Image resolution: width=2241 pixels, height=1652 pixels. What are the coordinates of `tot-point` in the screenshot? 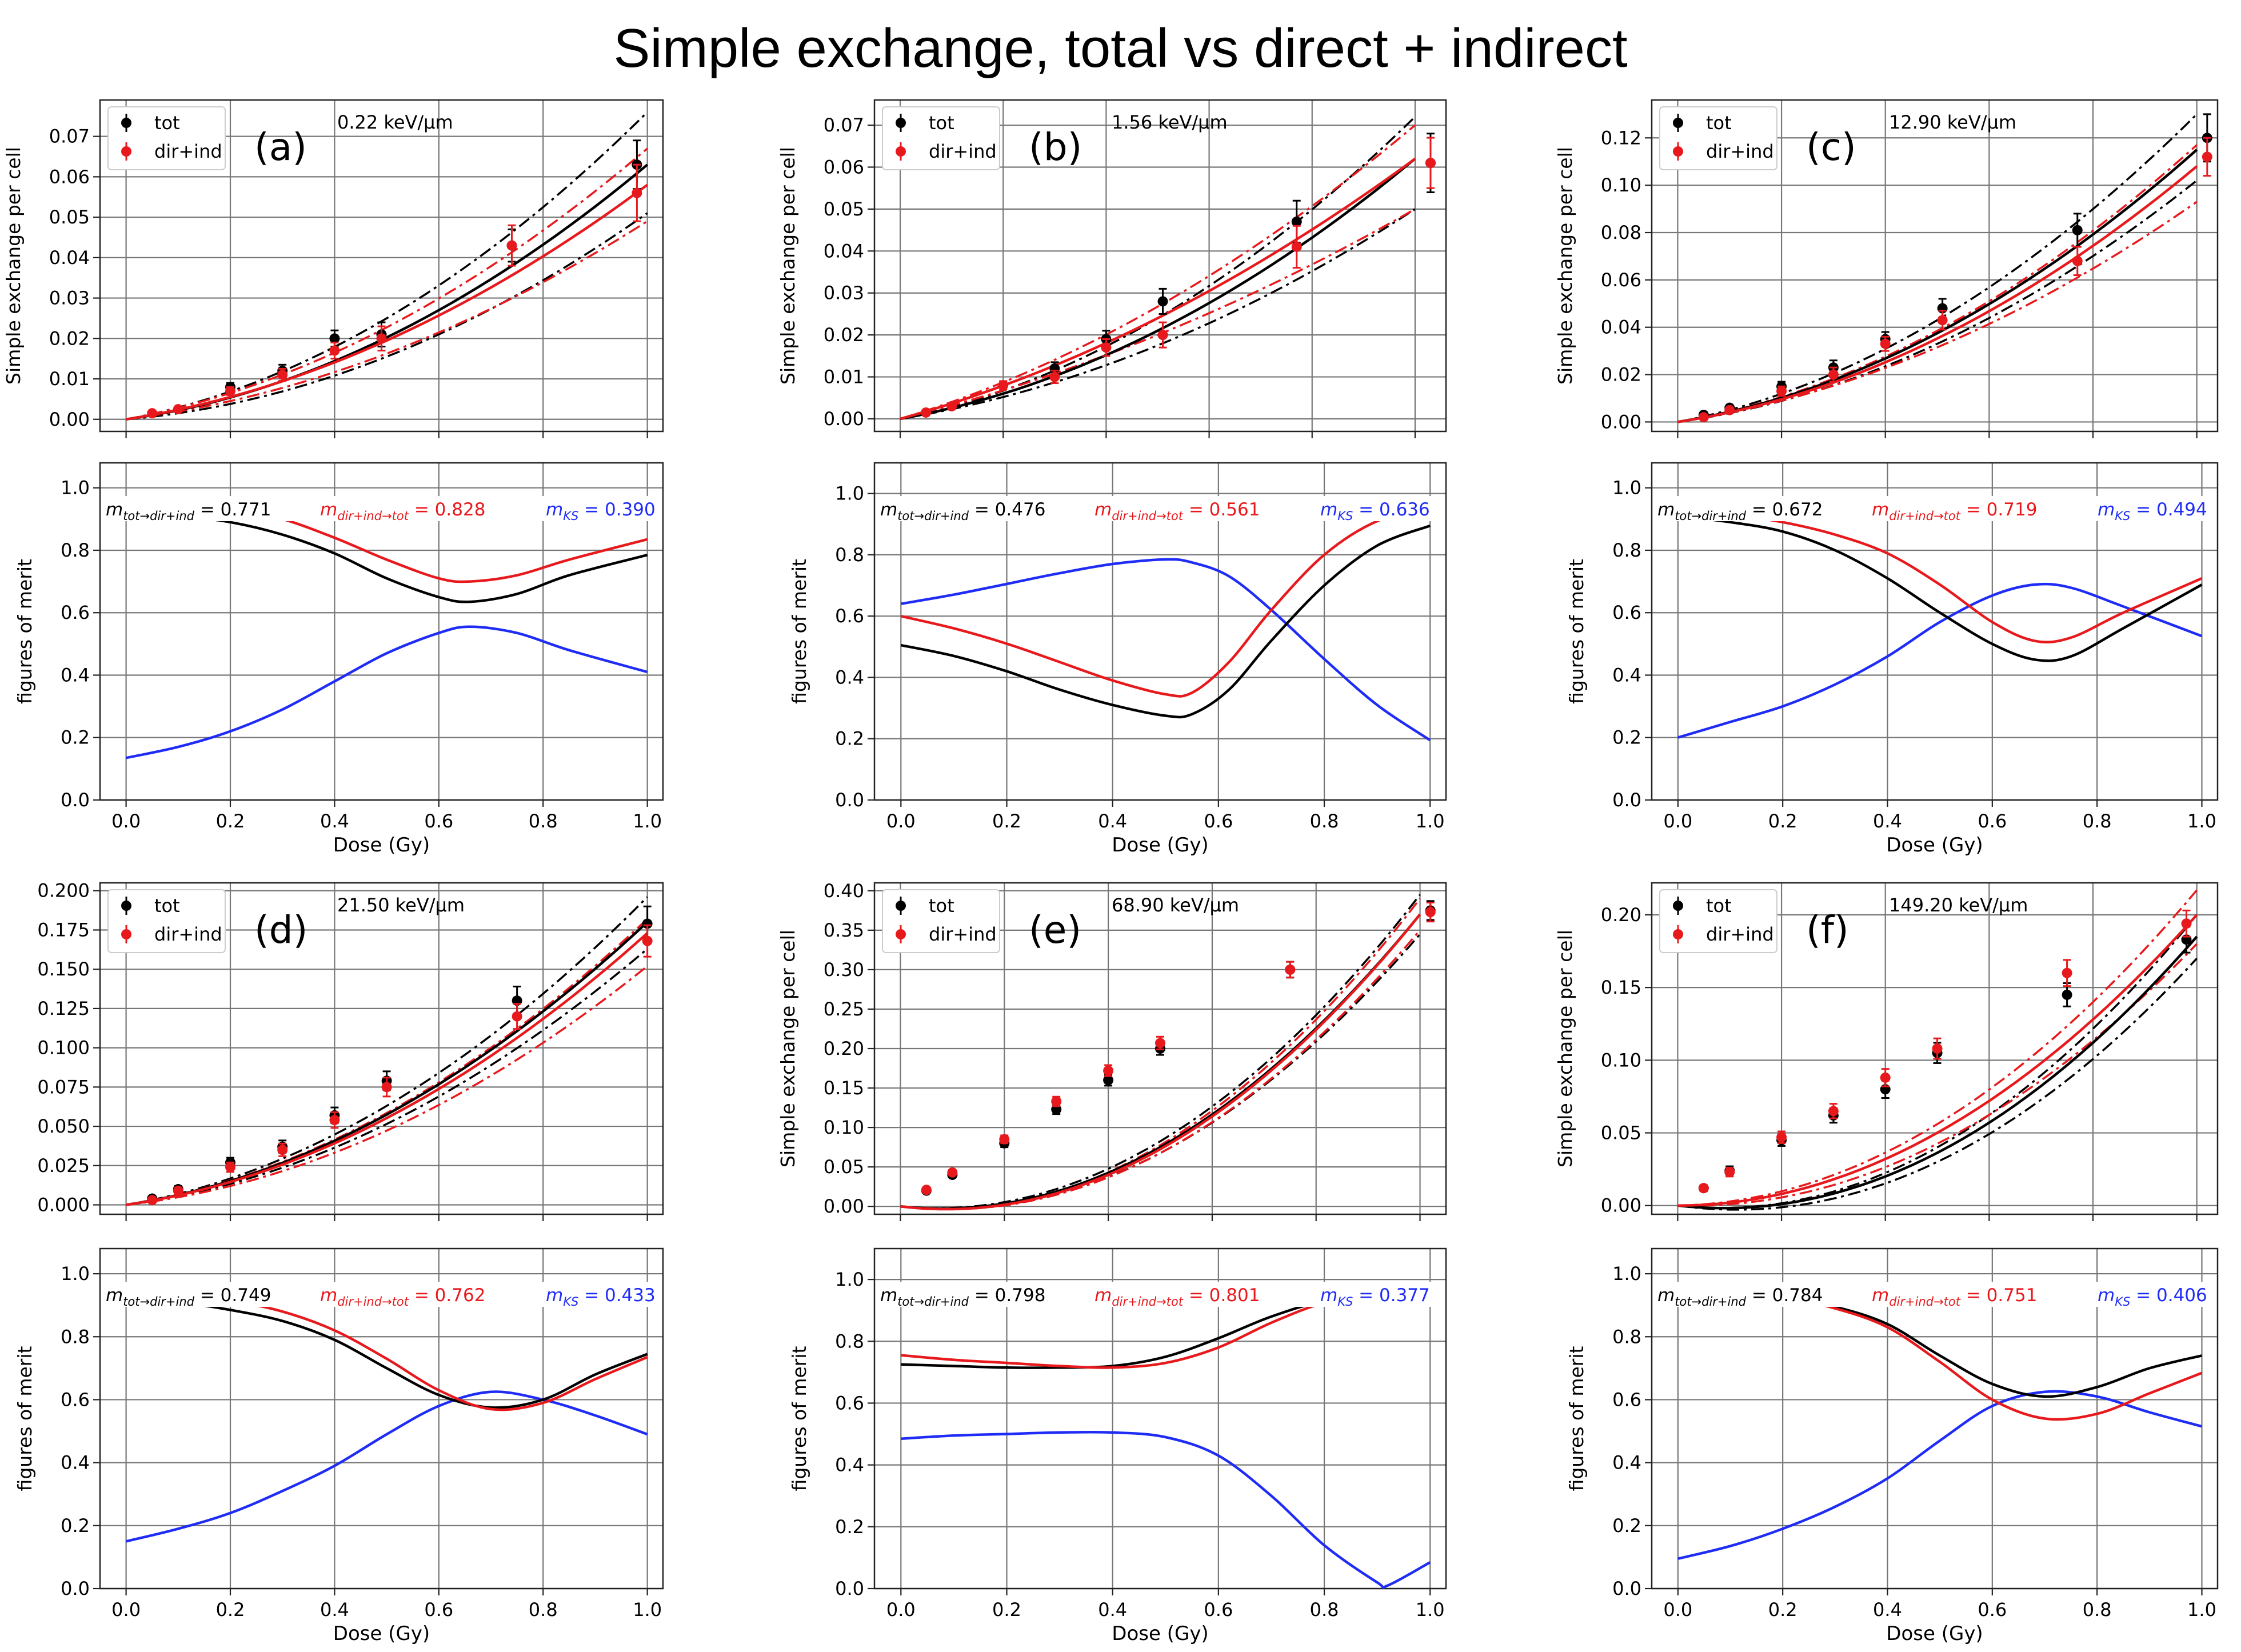 It's located at (334, 338).